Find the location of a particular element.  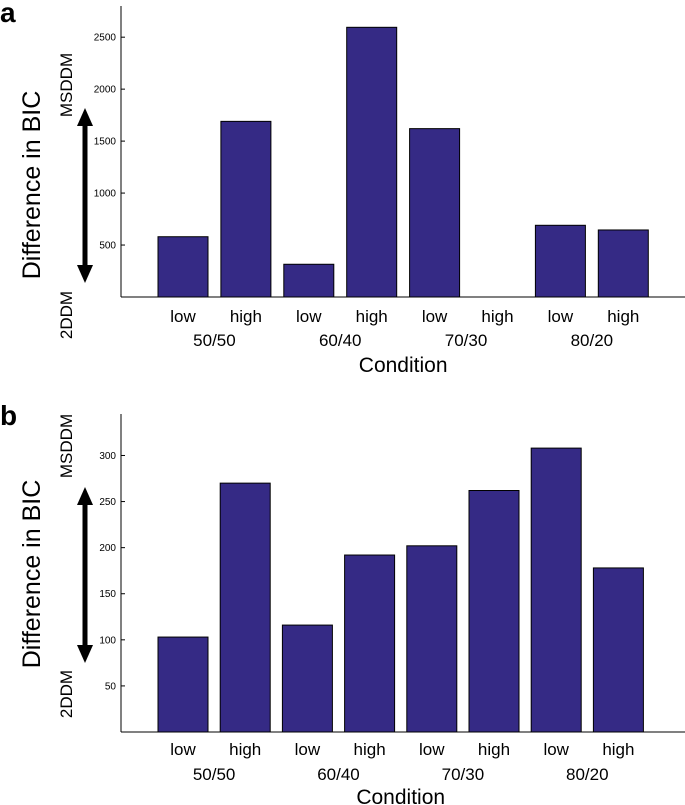

y-tick-label: 1500 is located at coordinates (105, 142).